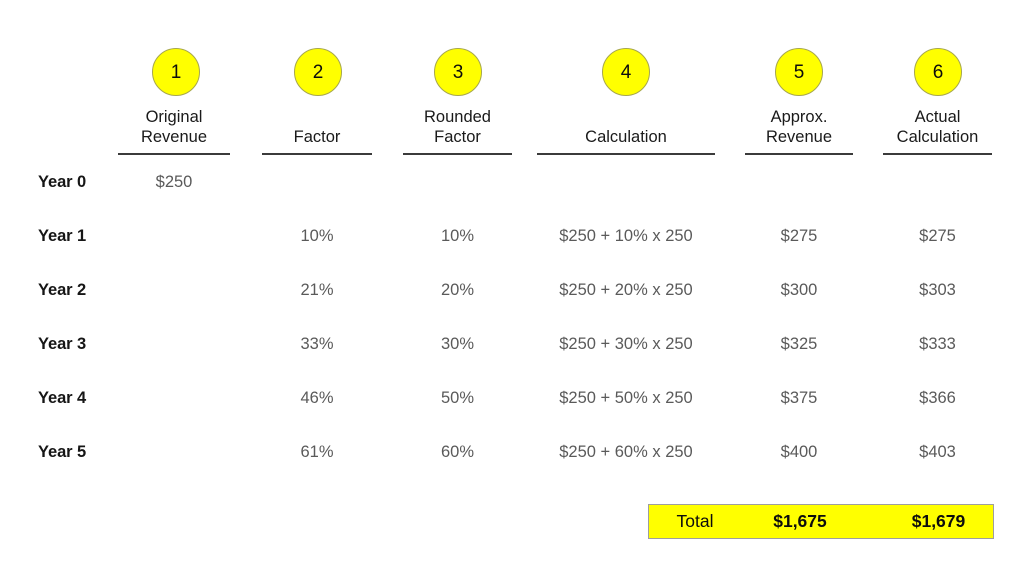 The width and height of the screenshot is (1024, 576). What do you see at coordinates (695, 521) in the screenshot?
I see `total-row-label: Total` at bounding box center [695, 521].